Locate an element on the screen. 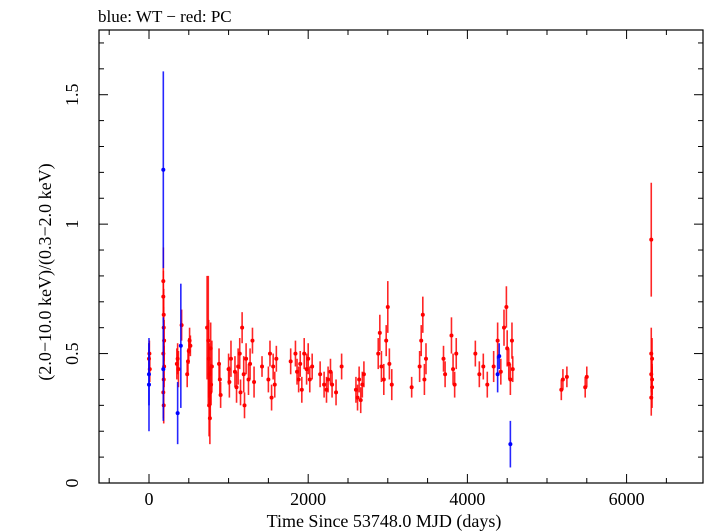  x-tick-label: 0 is located at coordinates (148, 499).